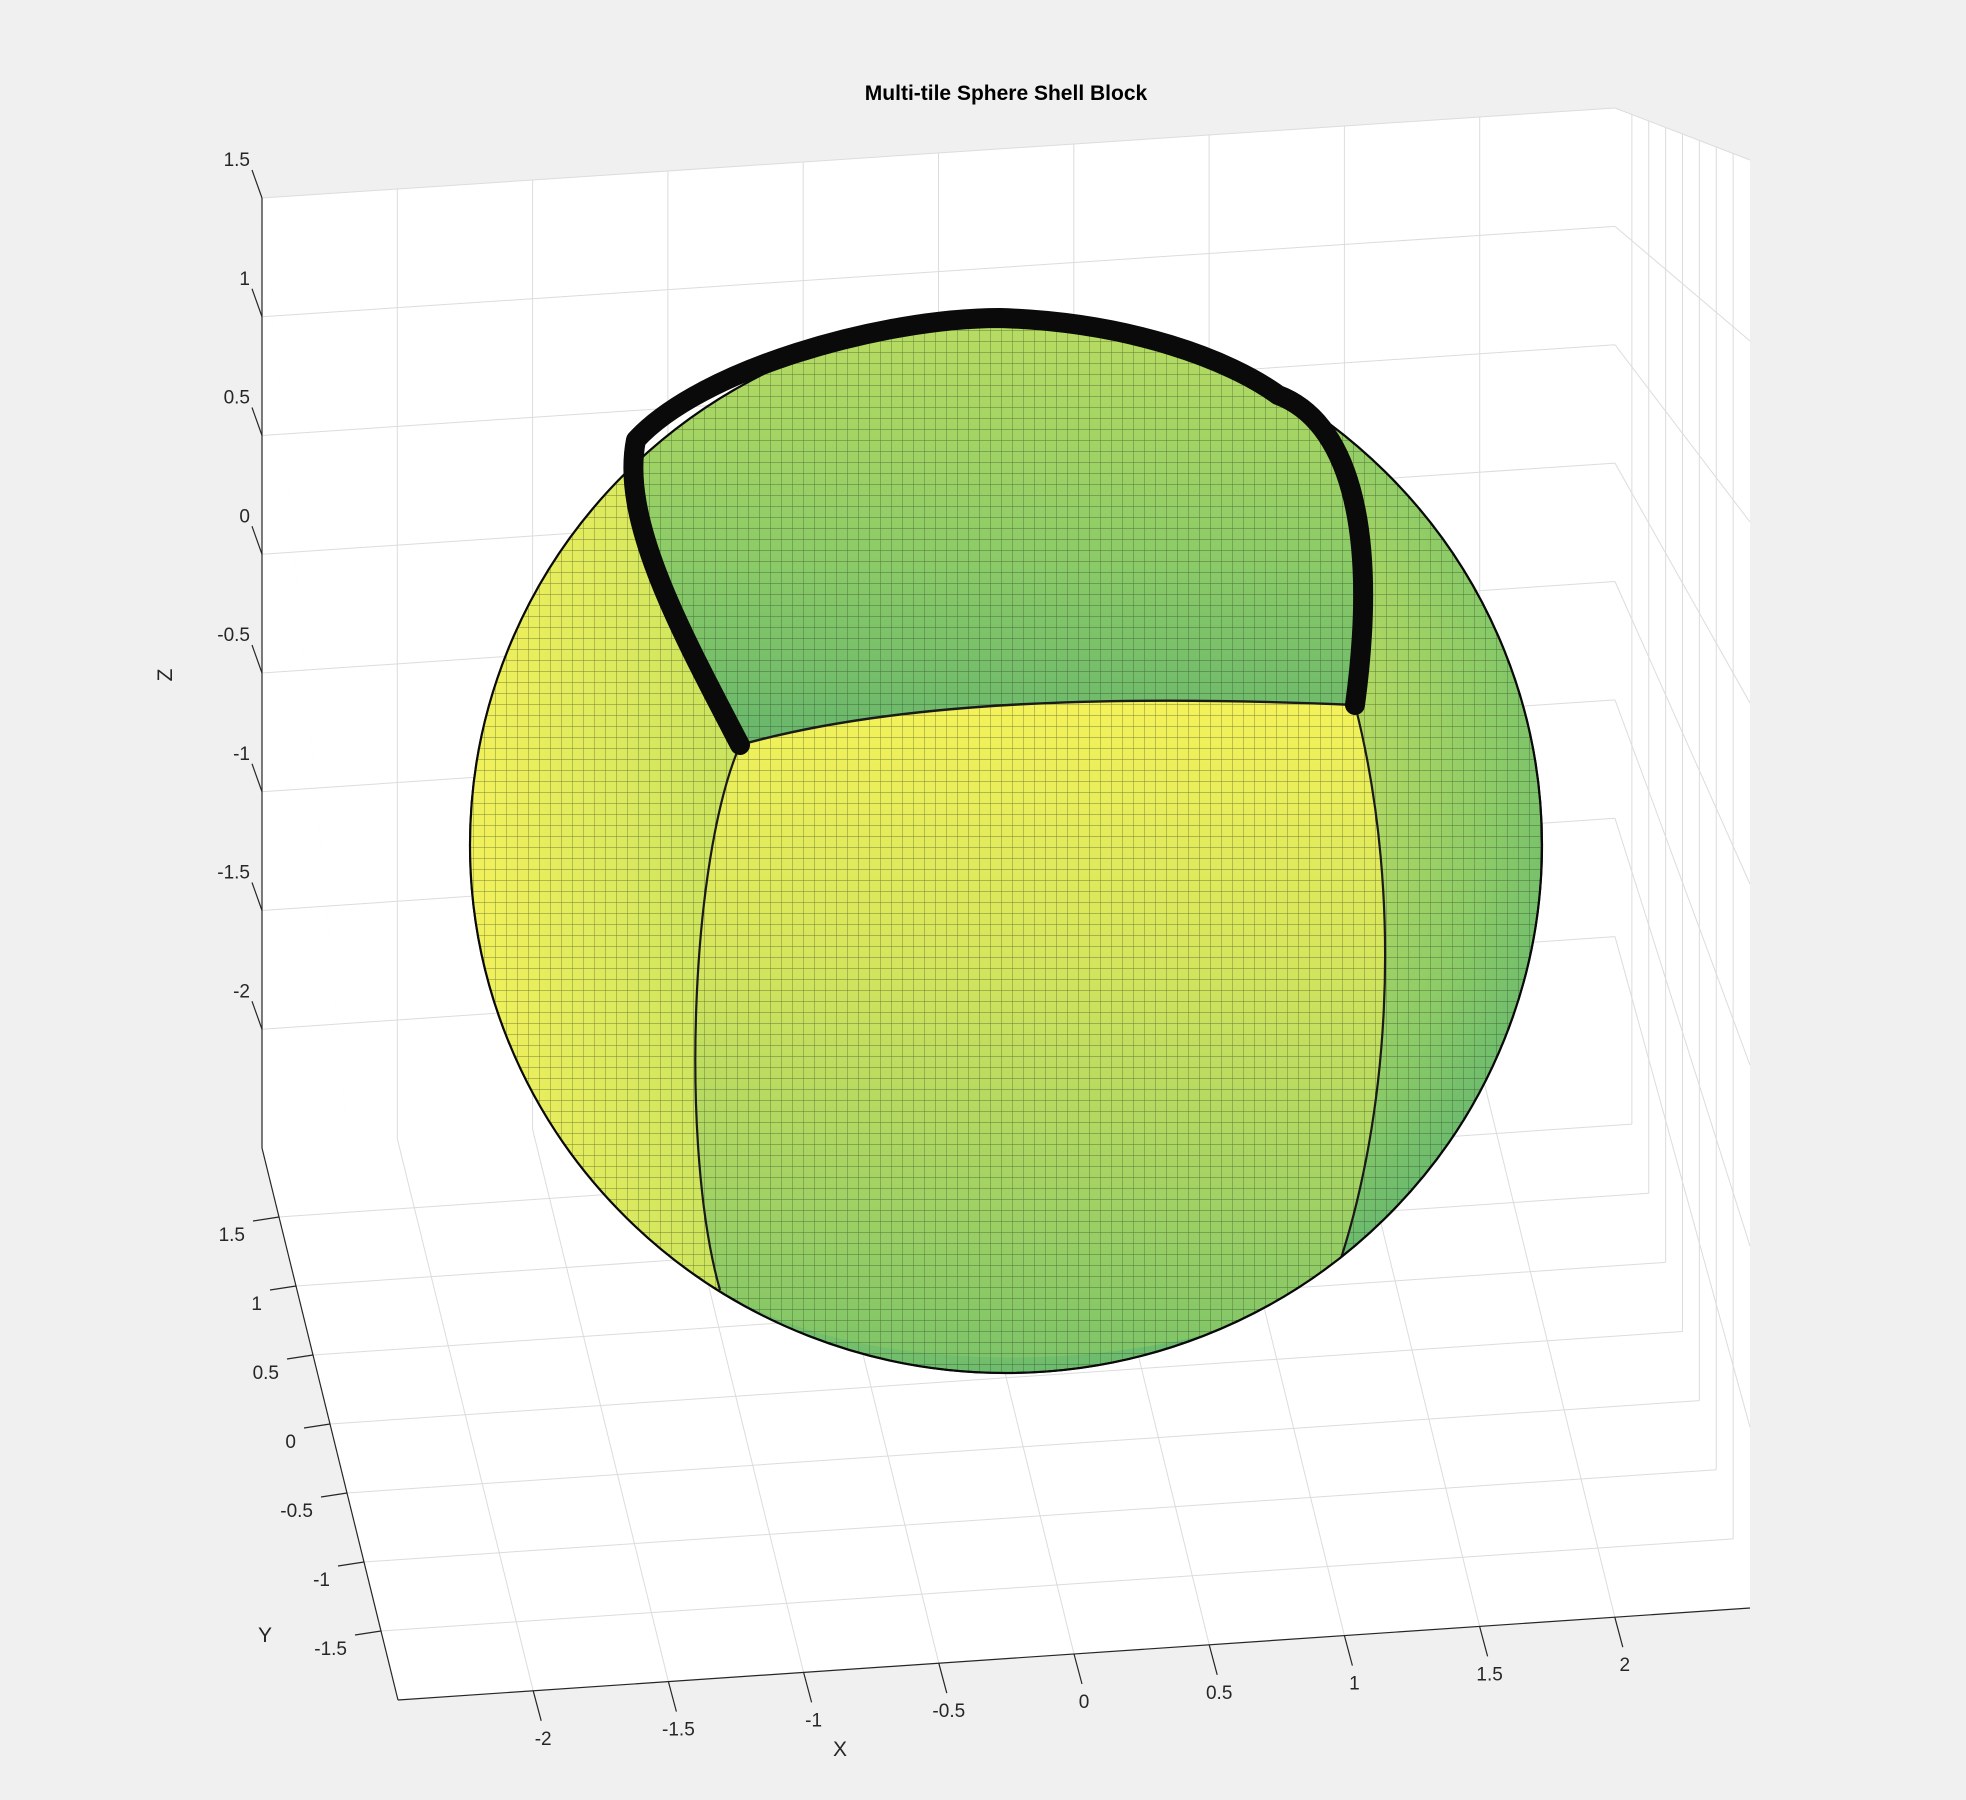  What do you see at coordinates (1625, 1665) in the screenshot?
I see `x-tick-label: 2` at bounding box center [1625, 1665].